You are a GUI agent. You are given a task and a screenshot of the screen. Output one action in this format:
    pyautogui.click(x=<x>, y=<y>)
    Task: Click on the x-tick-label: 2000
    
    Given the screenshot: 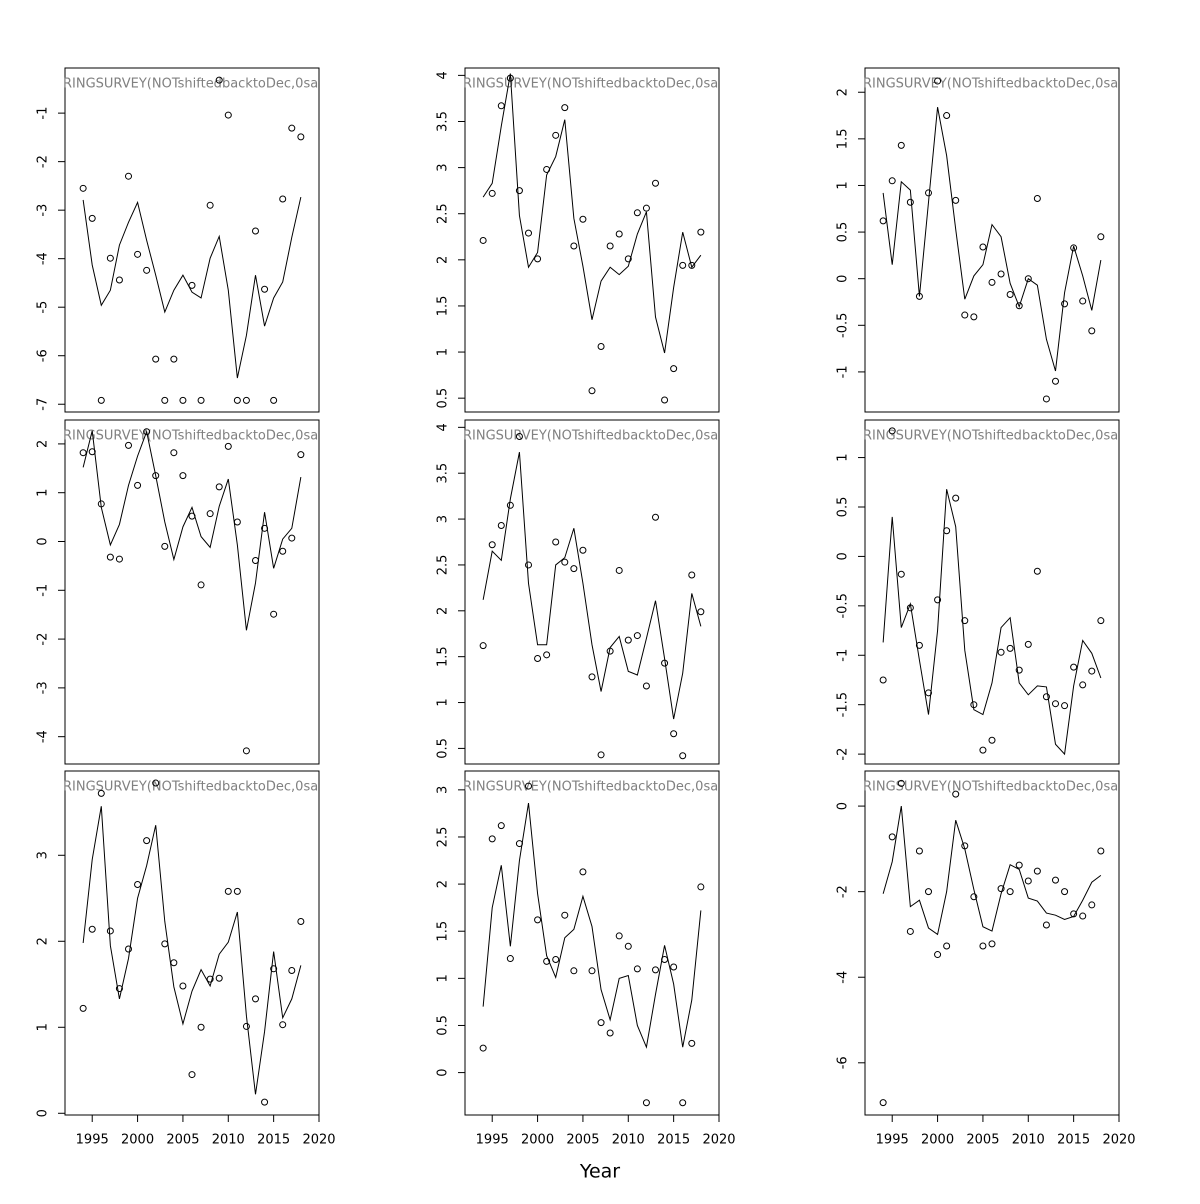 What is the action you would take?
    pyautogui.click(x=137, y=1140)
    